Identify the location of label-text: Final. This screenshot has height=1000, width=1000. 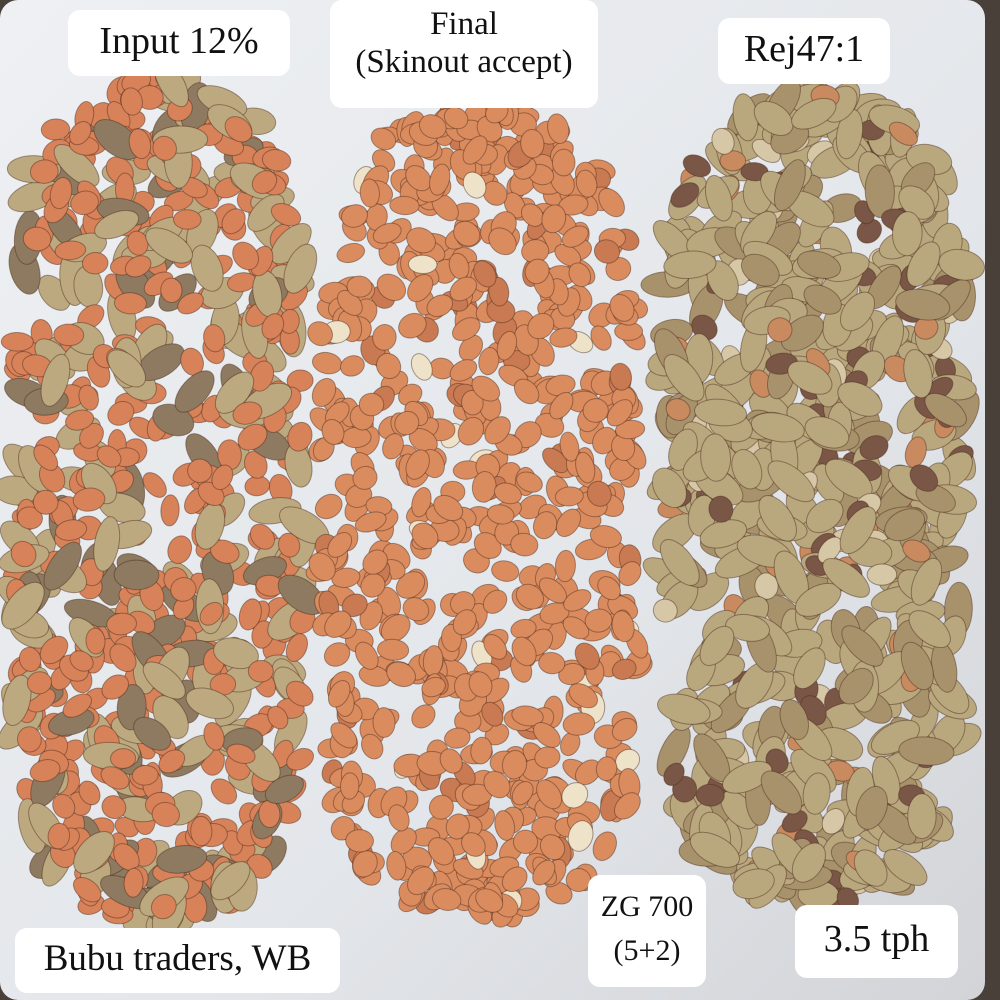
(464, 24).